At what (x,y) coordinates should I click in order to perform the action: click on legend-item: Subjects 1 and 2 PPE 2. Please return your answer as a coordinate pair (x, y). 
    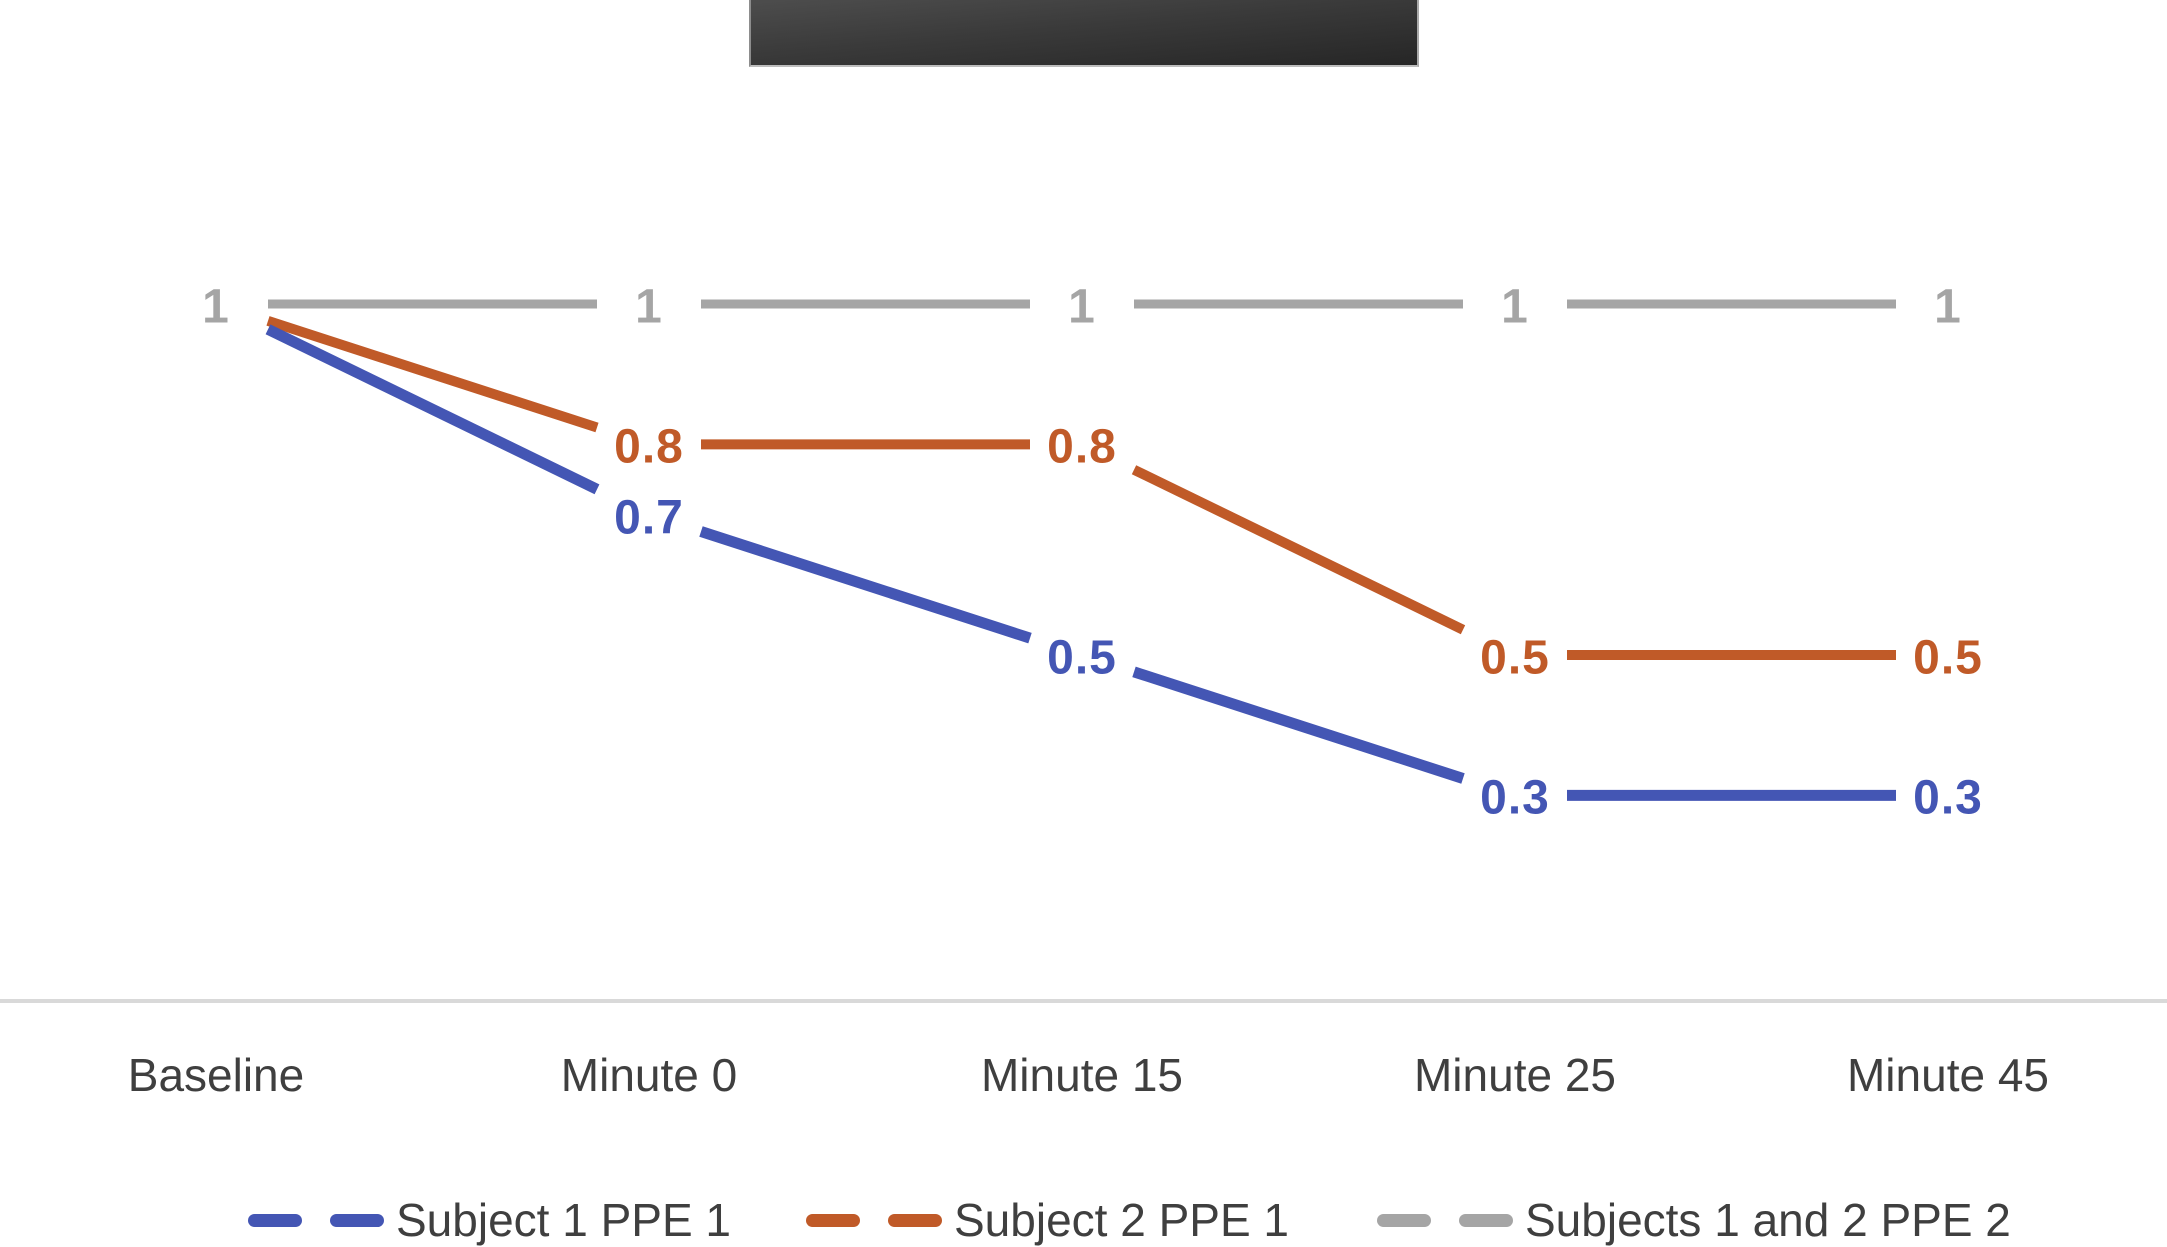
    Looking at the image, I should click on (1694, 1219).